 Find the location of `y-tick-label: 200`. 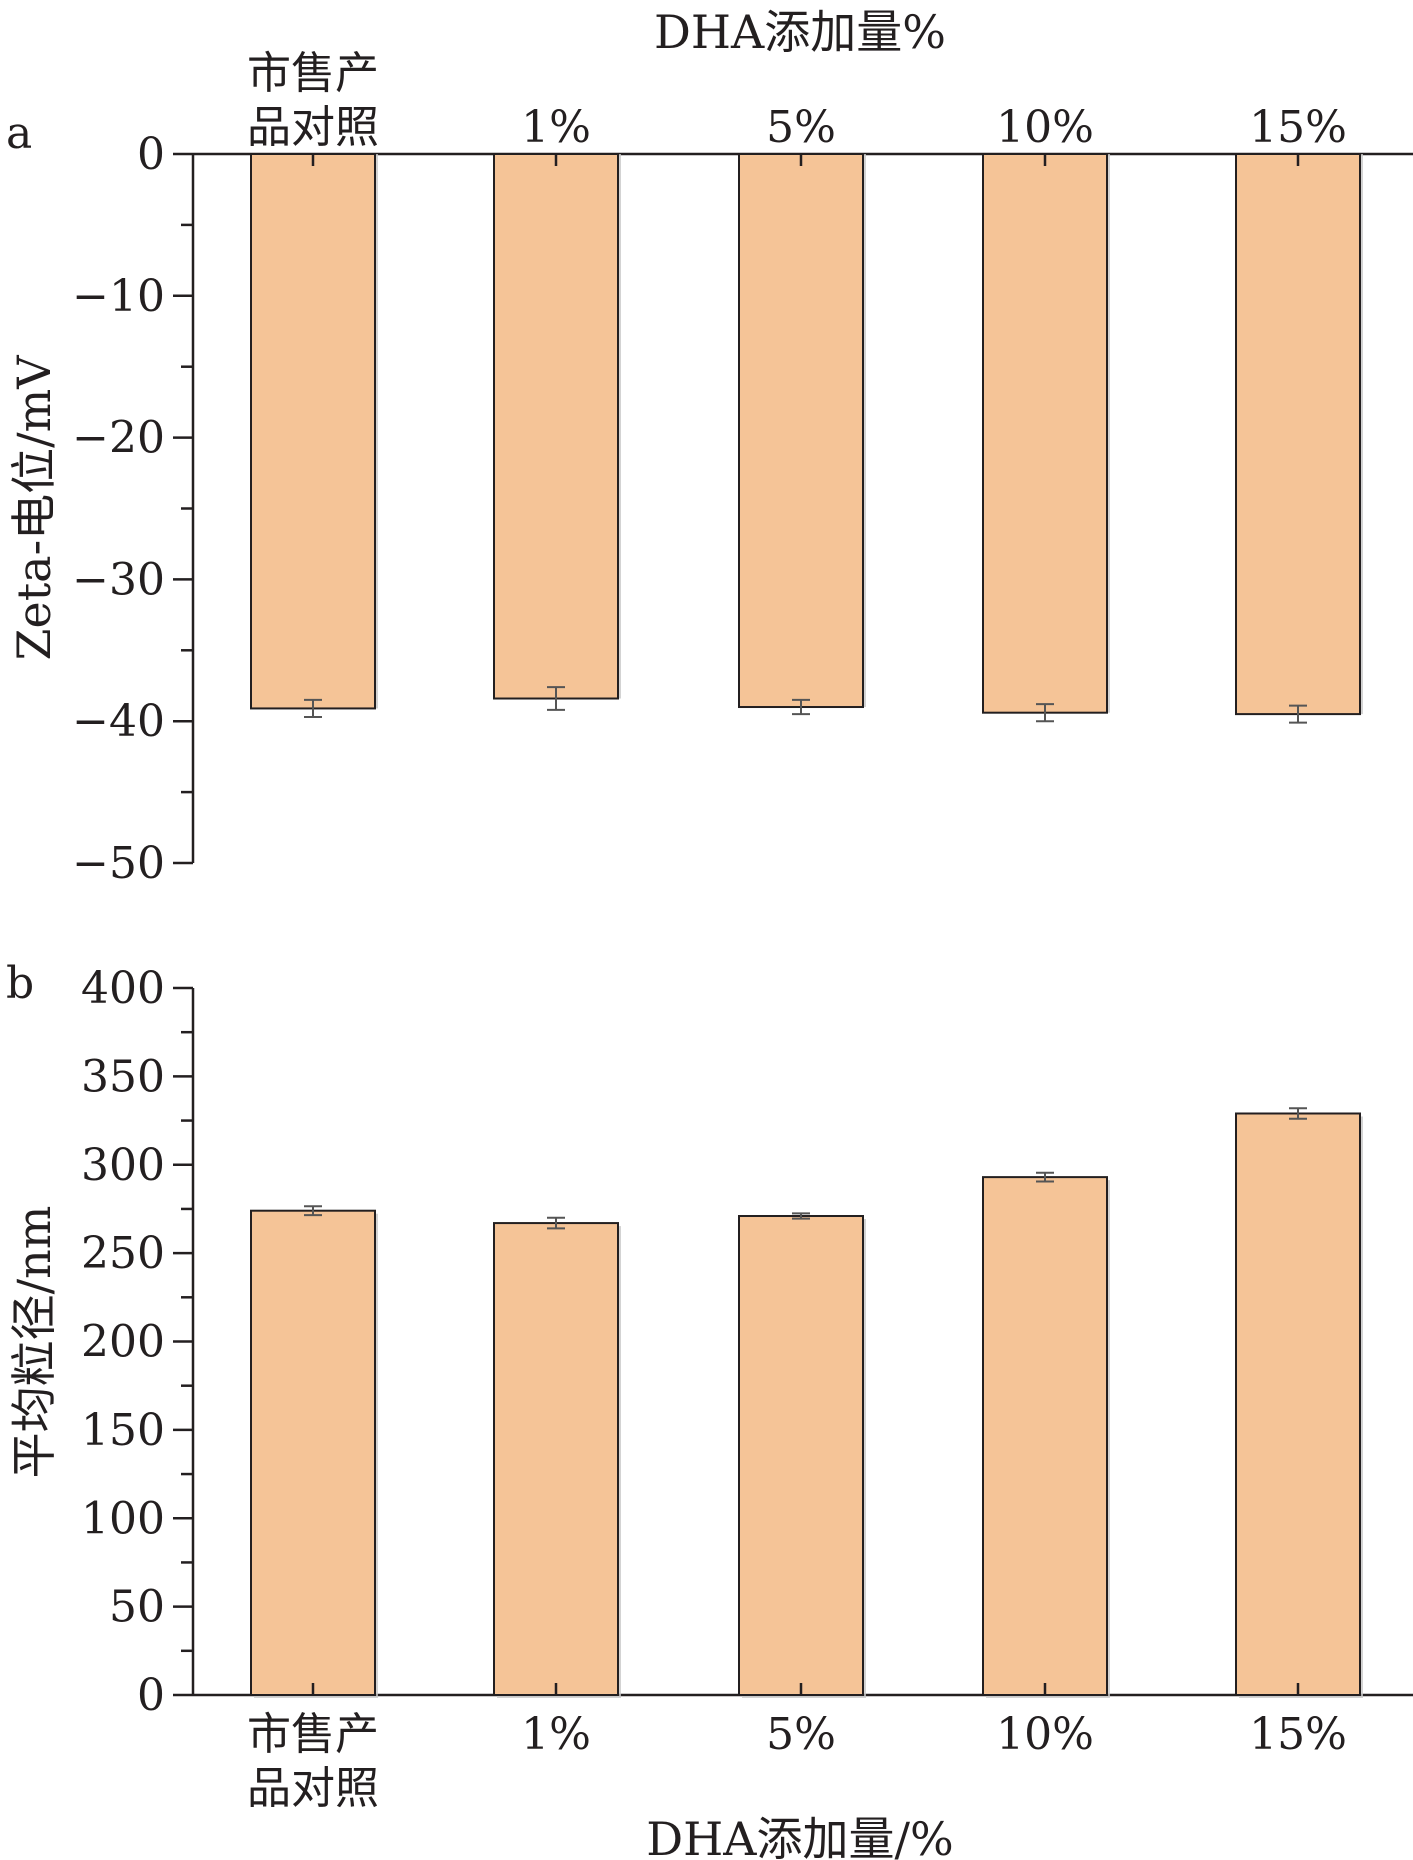

y-tick-label: 200 is located at coordinates (123, 1342).